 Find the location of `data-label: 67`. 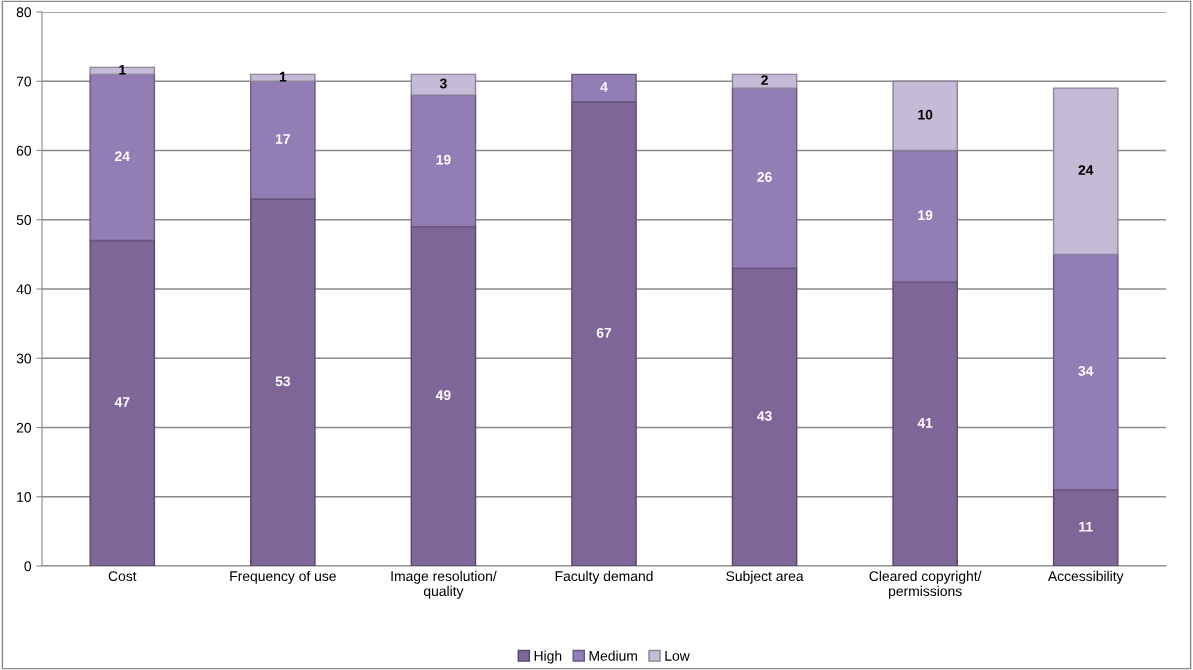

data-label: 67 is located at coordinates (604, 332).